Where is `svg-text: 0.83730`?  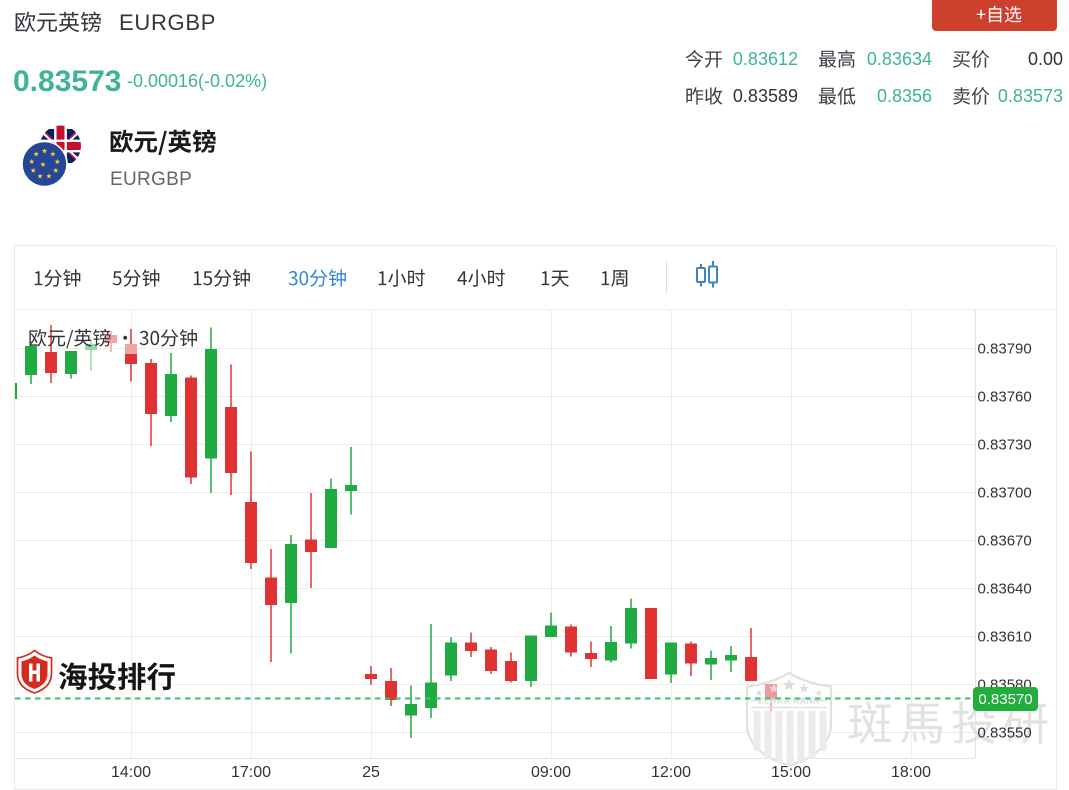 svg-text: 0.83730 is located at coordinates (1005, 445).